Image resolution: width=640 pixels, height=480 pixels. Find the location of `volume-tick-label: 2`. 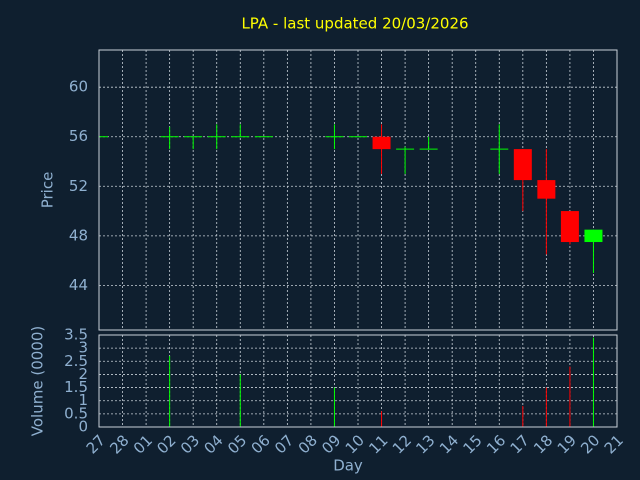

volume-tick-label: 2 is located at coordinates (83, 374).